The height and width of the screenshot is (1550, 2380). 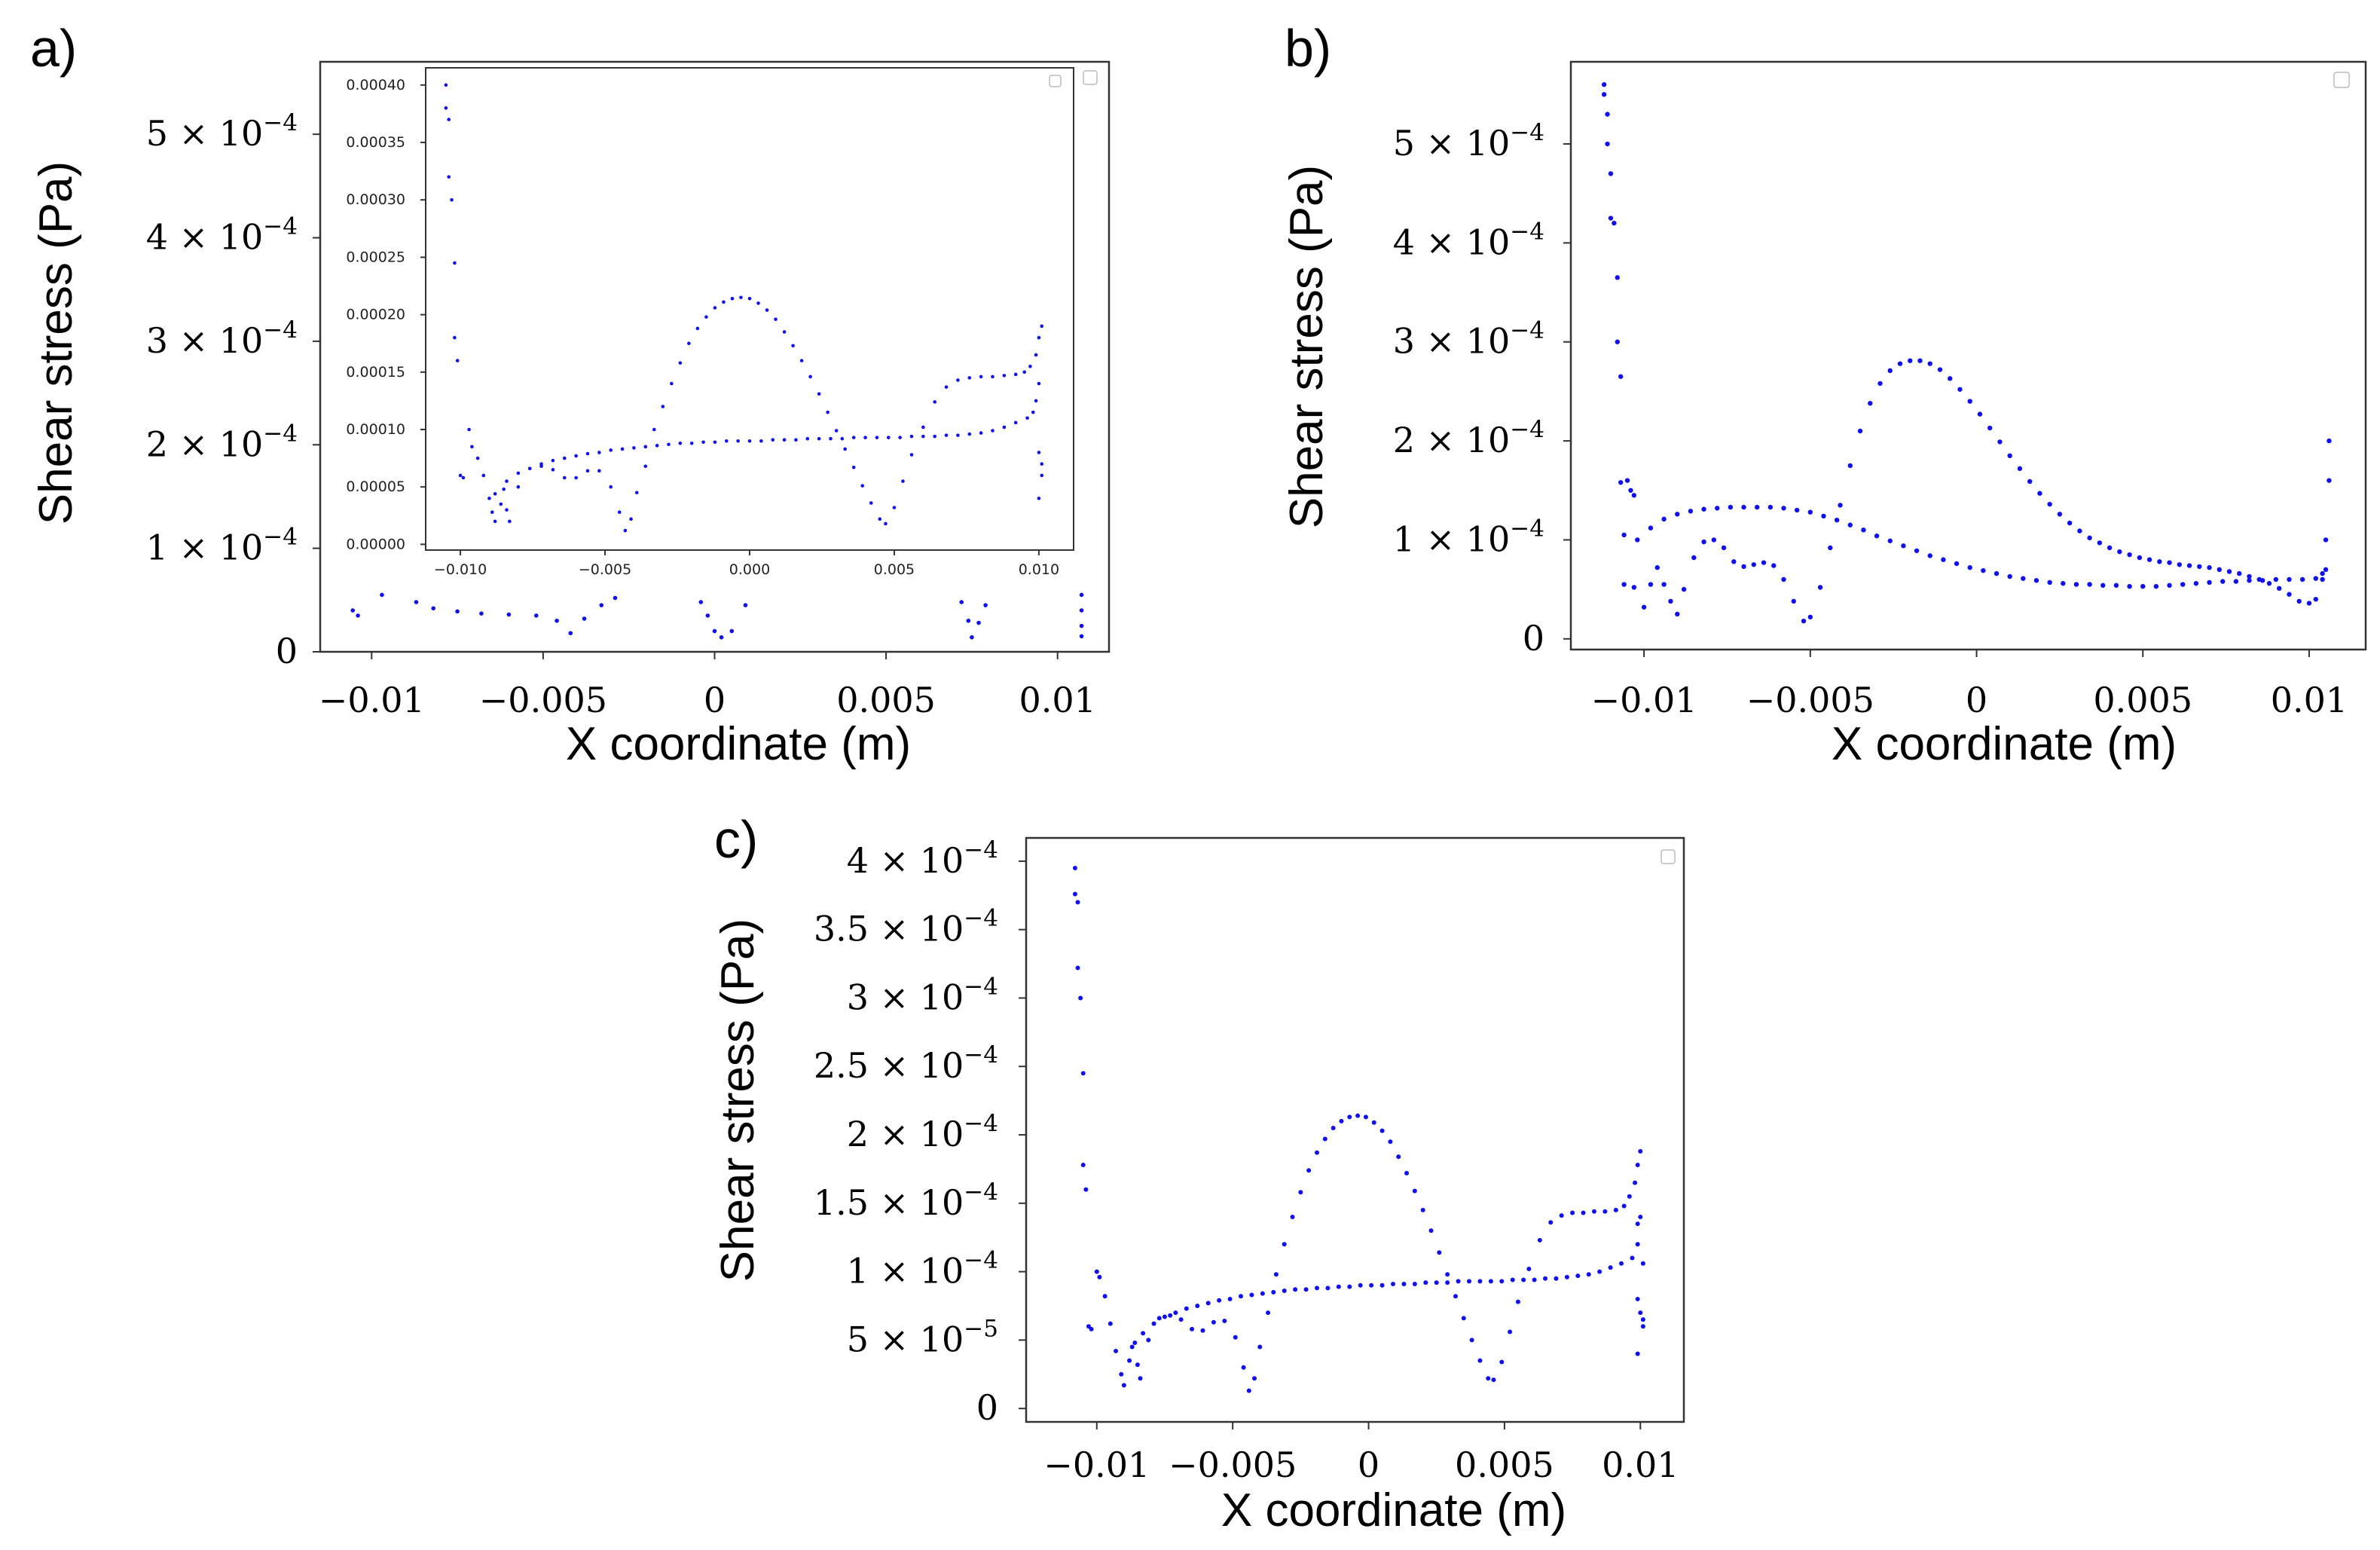 I want to click on points-b, so click(x=1966, y=353).